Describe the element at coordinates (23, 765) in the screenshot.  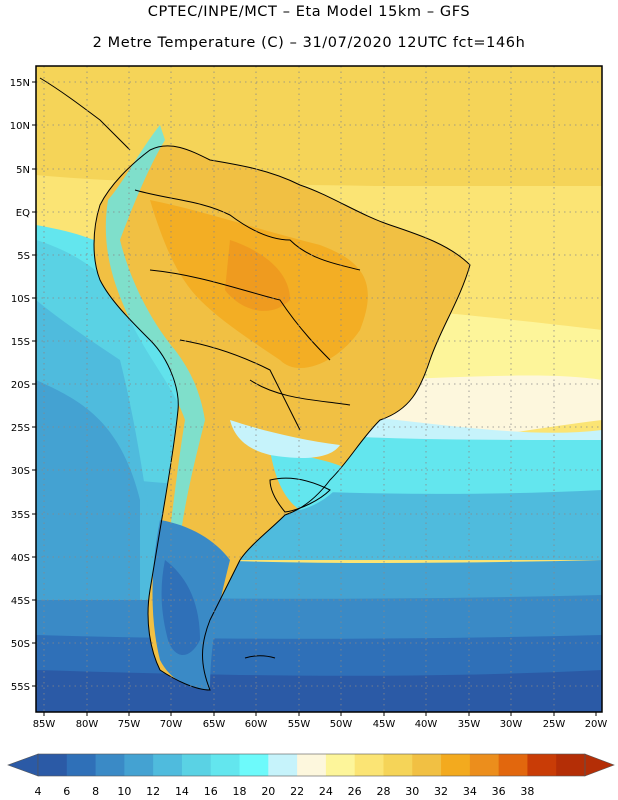
I see `colorbar-extend-low` at that location.